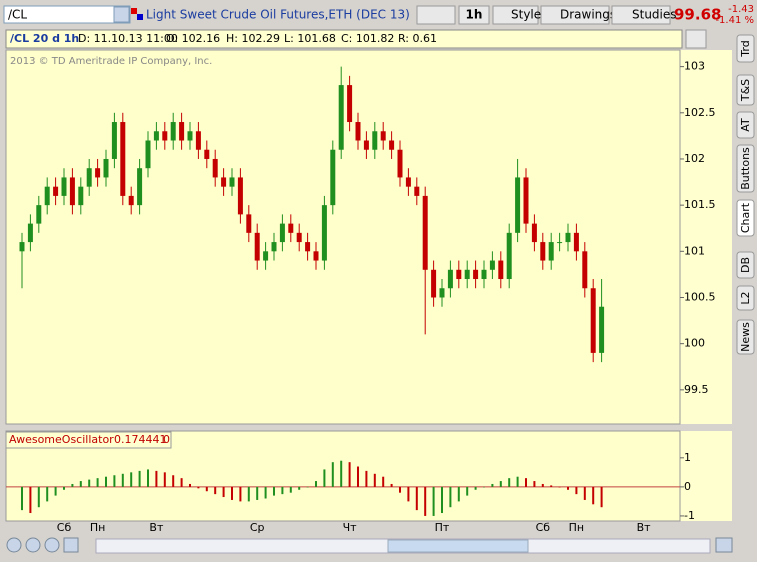 This screenshot has width=757, height=562. What do you see at coordinates (193, 38) in the screenshot?
I see `info-open: O: 102.16` at bounding box center [193, 38].